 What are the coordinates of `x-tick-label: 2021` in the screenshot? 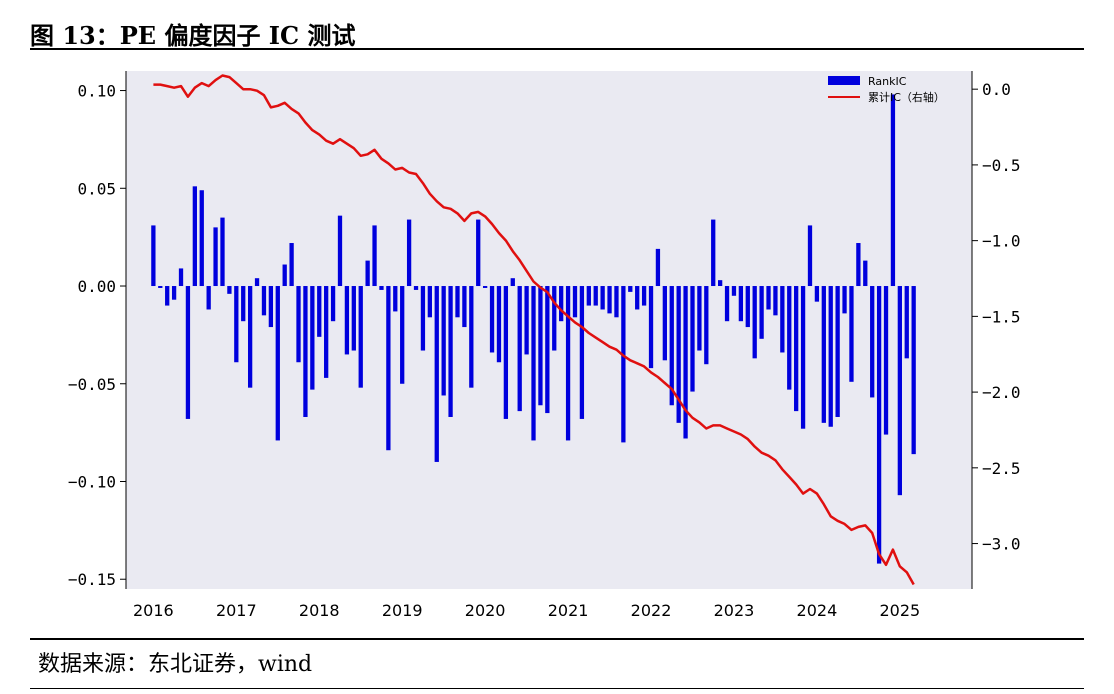 It's located at (568, 610).